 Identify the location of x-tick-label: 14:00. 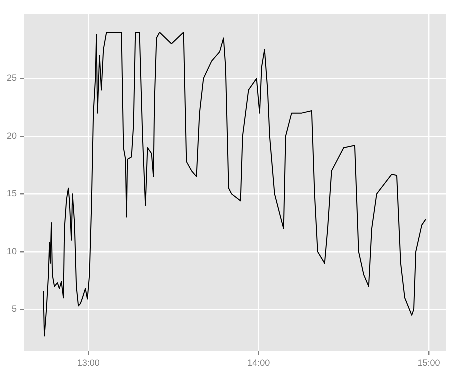
(259, 363).